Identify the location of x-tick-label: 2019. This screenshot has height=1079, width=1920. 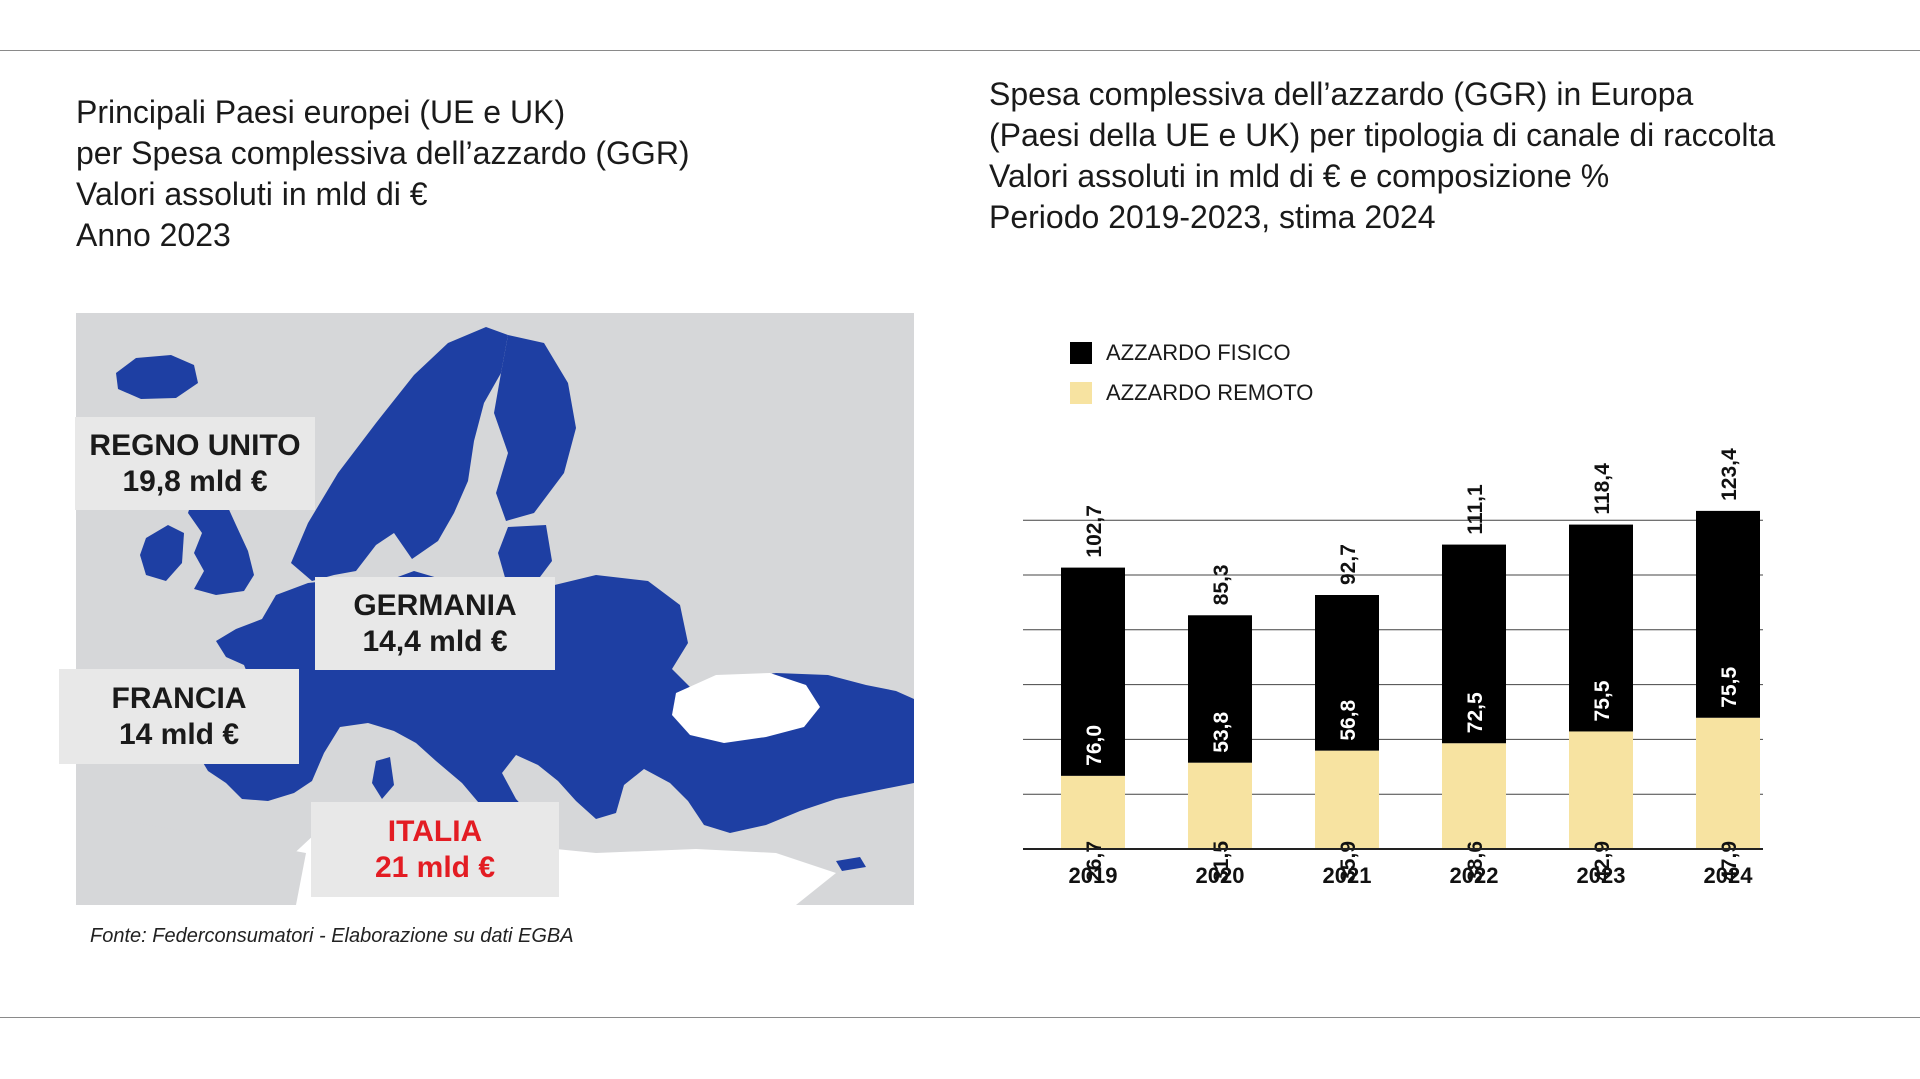
(1093, 875).